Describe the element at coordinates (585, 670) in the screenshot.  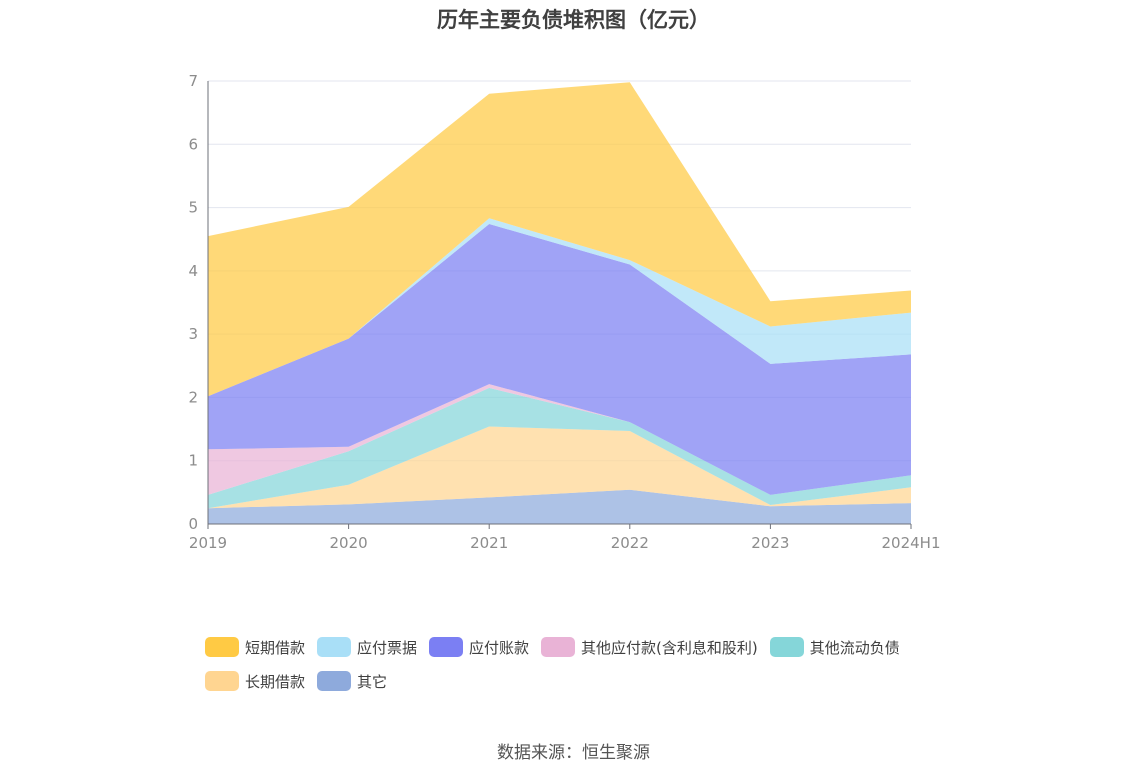
I see `legend: 短期借款 应付票据 应付账款 其他应付款(含利息和股利) 其他流动负债长期借款 其它` at that location.